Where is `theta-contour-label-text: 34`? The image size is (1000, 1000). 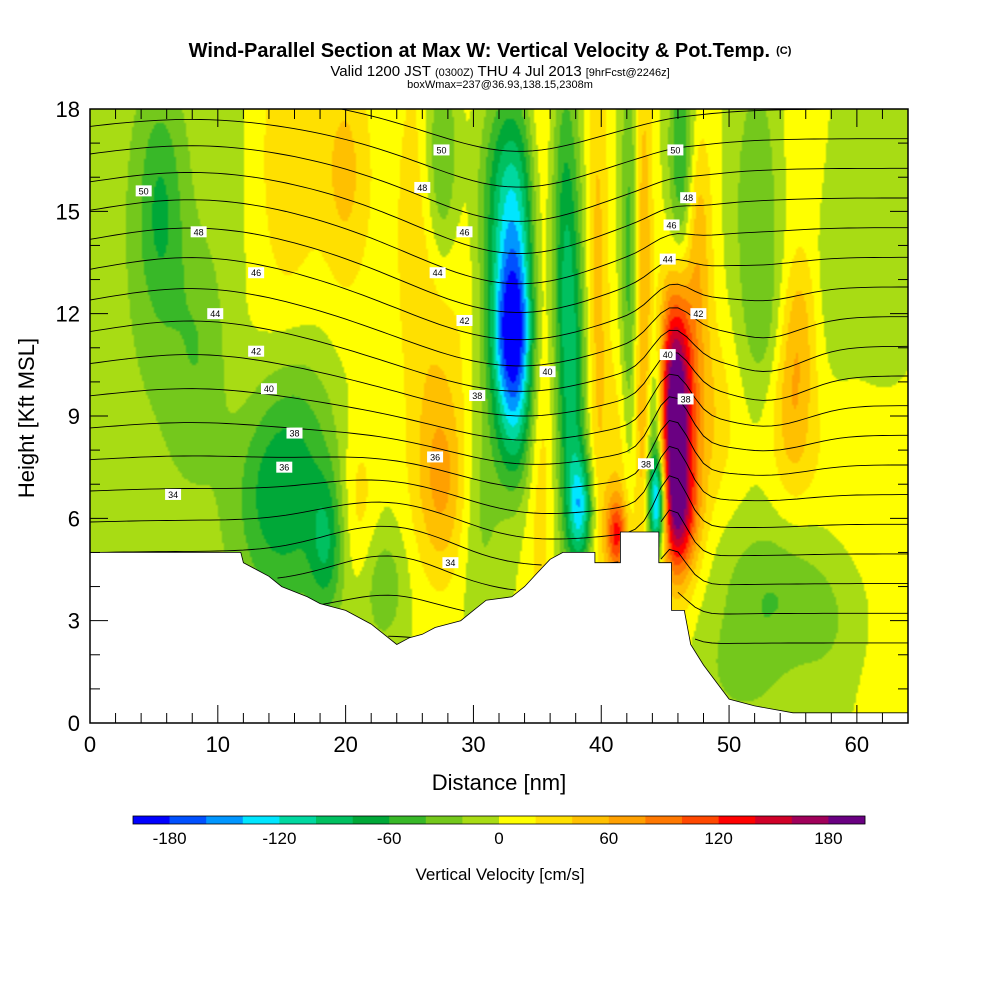
theta-contour-label-text: 34 is located at coordinates (450, 563).